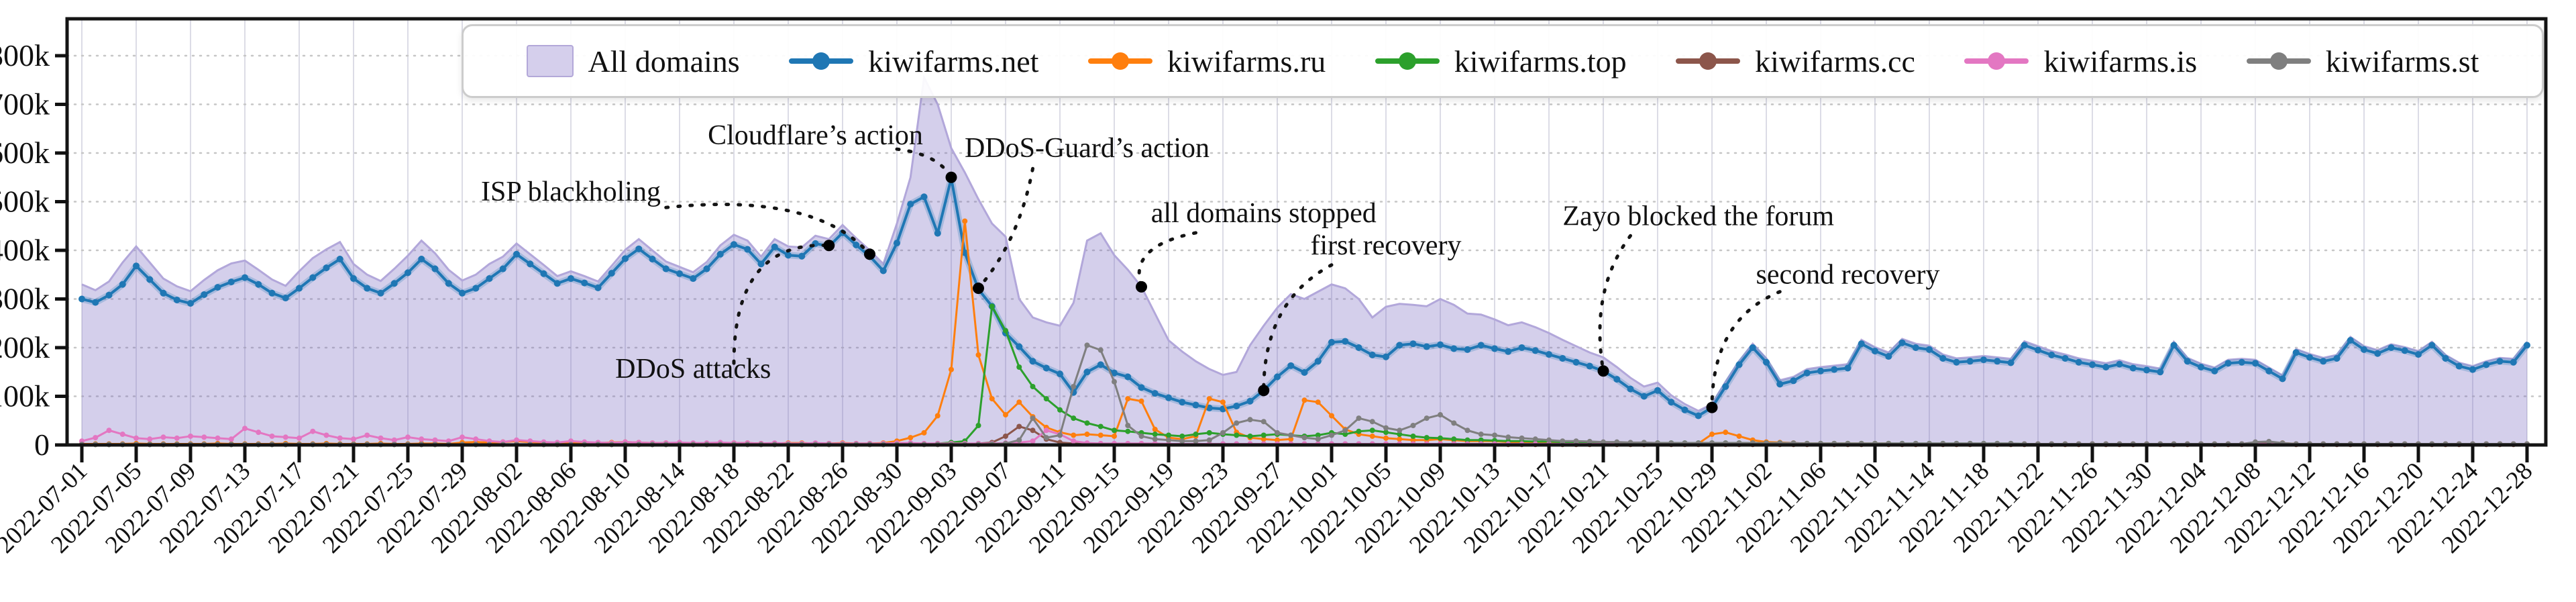 This screenshot has width=2576, height=602. I want to click on legend-item-kiwifarms-net: kiwifarms.net, so click(913, 61).